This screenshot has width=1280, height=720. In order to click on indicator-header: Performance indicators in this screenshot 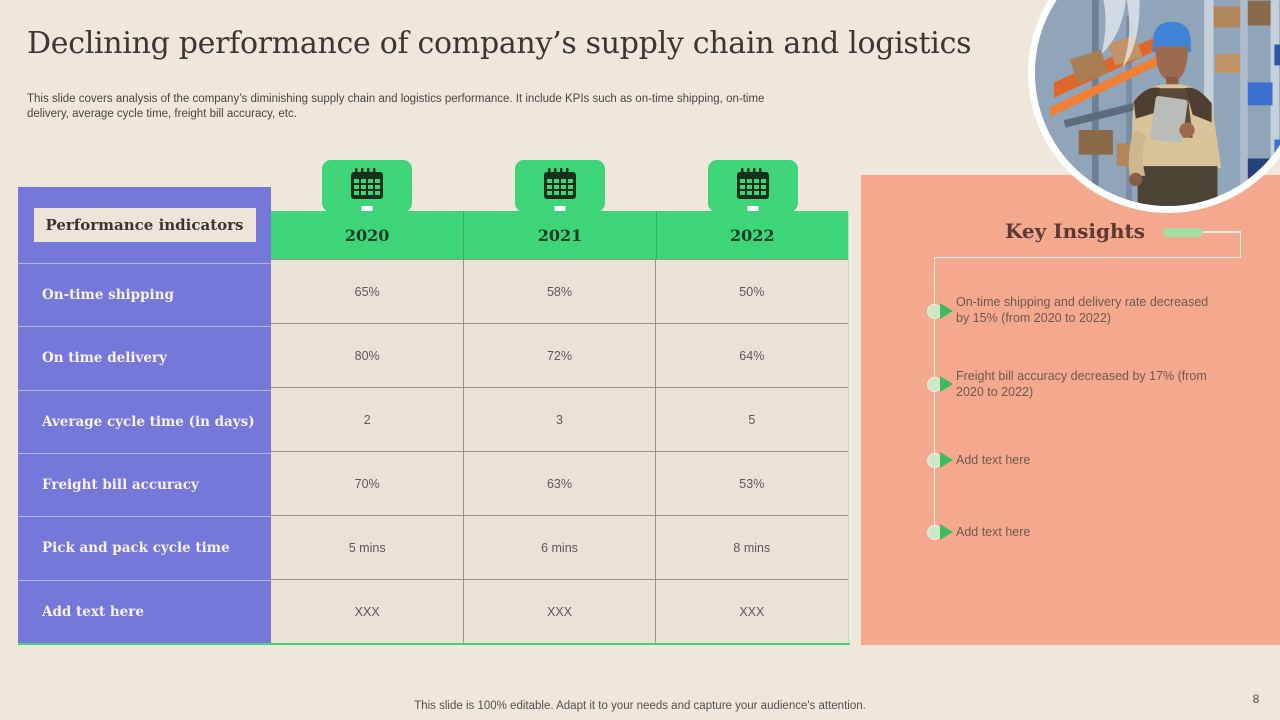, I will do `click(144, 225)`.